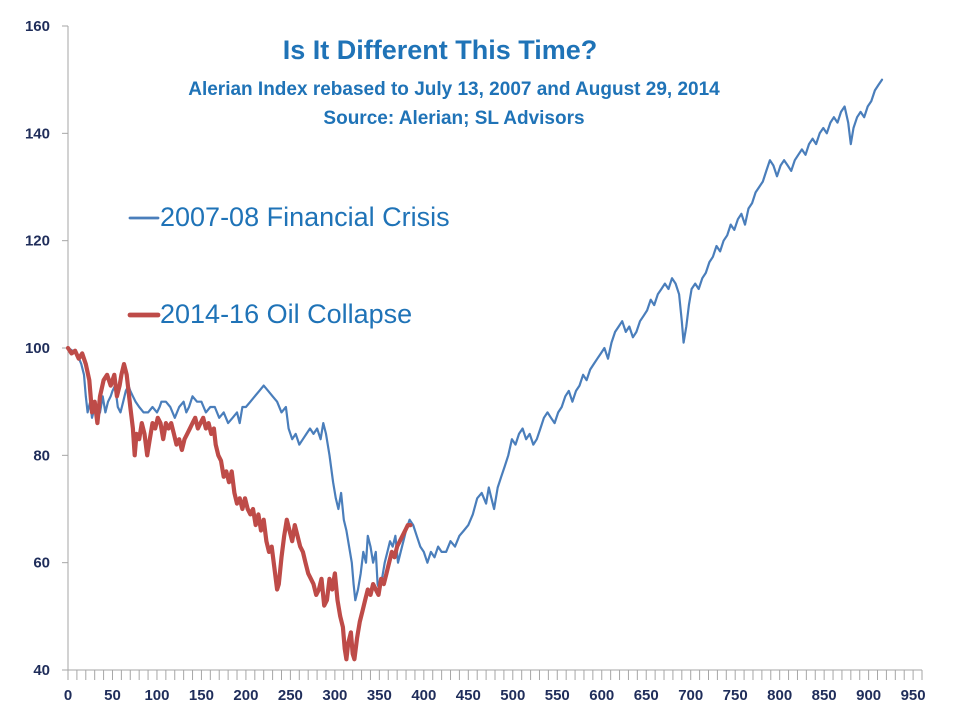  Describe the element at coordinates (245, 695) in the screenshot. I see `x-tick-label: 200` at that location.